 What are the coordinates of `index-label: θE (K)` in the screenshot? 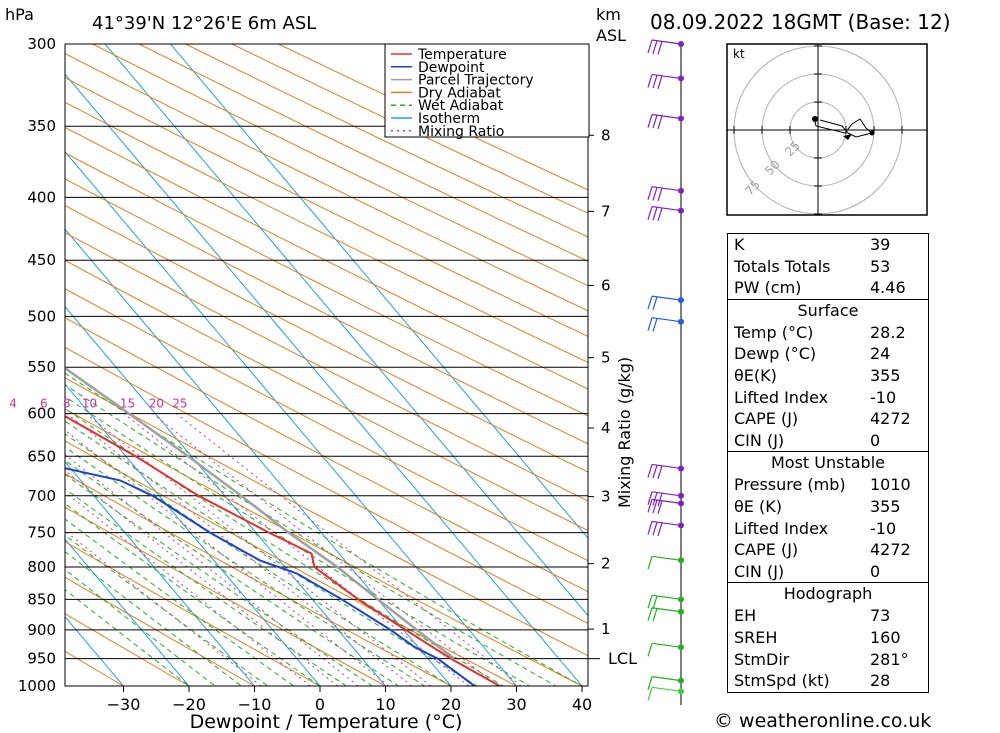 It's located at (758, 506).